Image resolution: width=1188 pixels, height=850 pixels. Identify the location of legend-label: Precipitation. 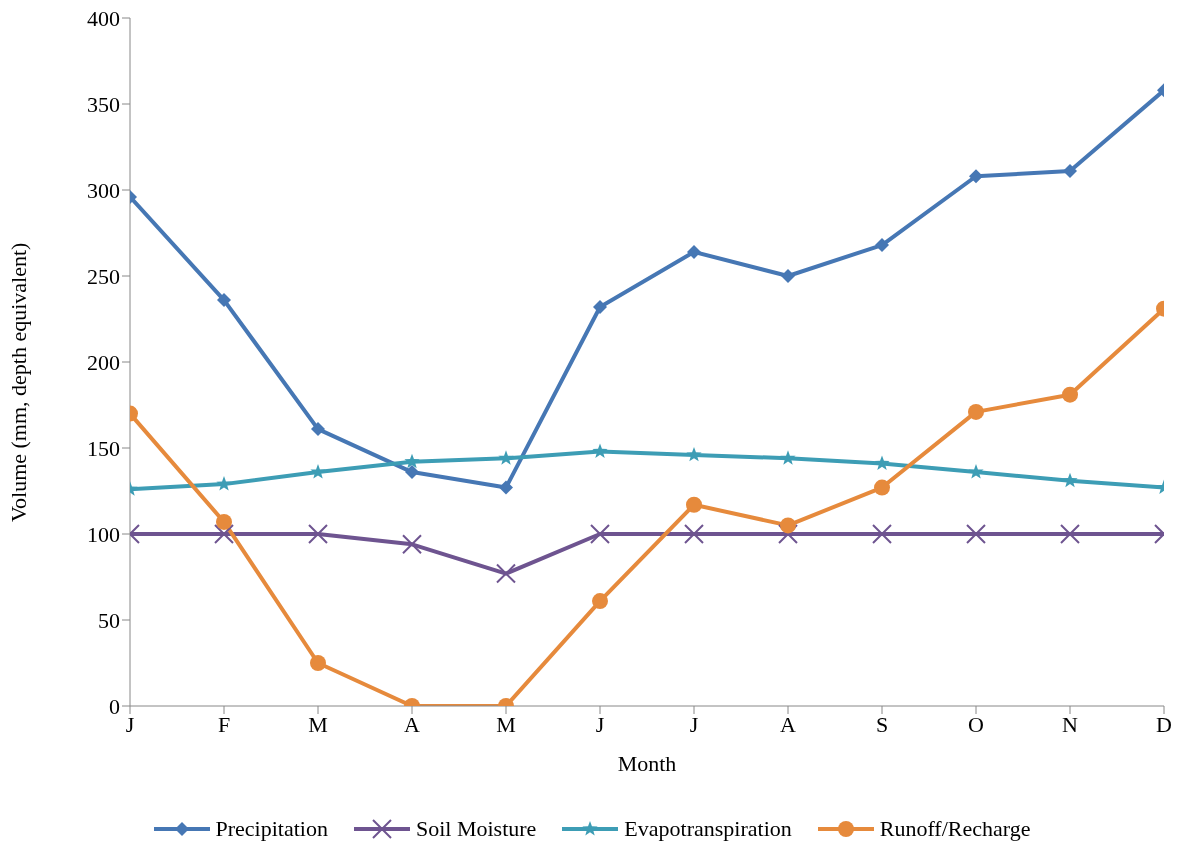
(271, 829).